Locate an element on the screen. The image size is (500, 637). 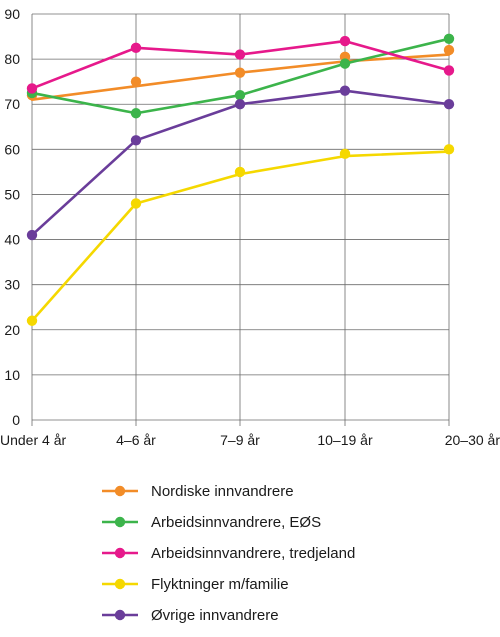
legend-item: Flyktninger m/familie is located at coordinates (195, 584).